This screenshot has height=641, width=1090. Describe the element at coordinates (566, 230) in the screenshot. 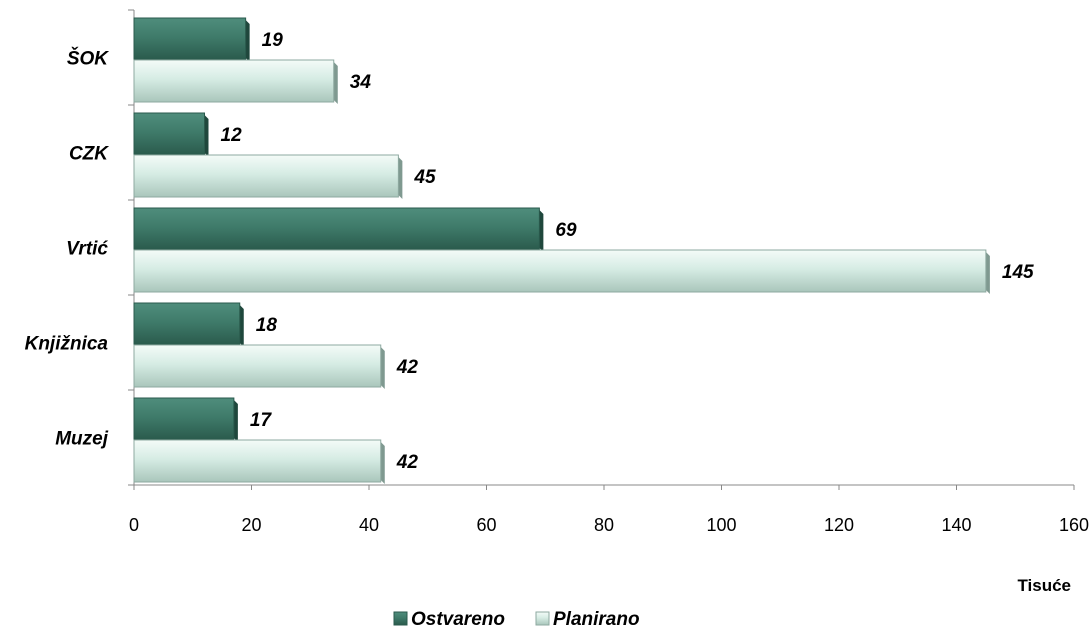

I see `data-label: 69` at that location.